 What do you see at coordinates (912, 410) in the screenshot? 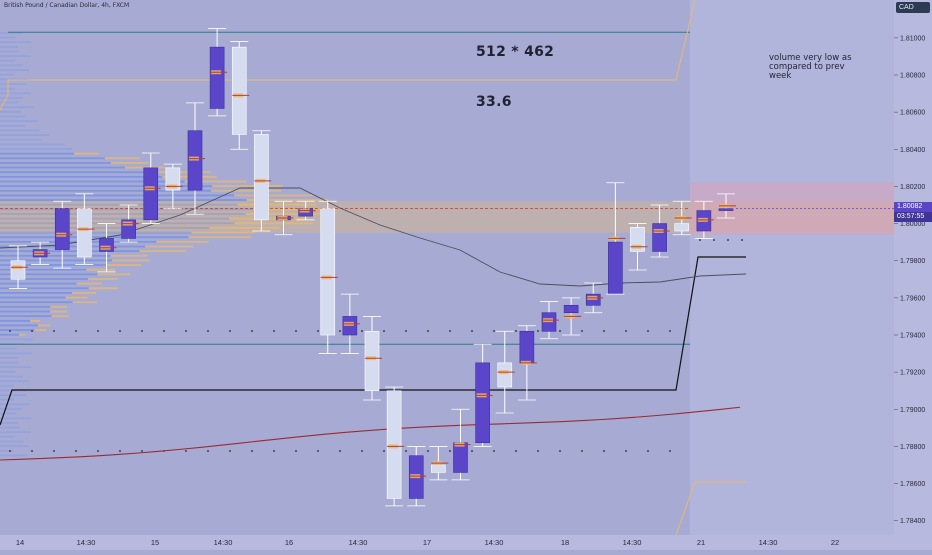
I see `y-tick-label: 1.79000` at bounding box center [912, 410].